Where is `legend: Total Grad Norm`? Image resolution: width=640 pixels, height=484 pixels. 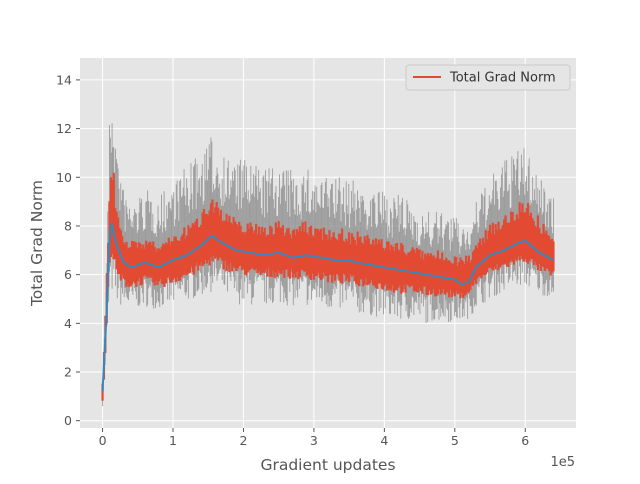
legend: Total Grad Norm is located at coordinates (488, 77).